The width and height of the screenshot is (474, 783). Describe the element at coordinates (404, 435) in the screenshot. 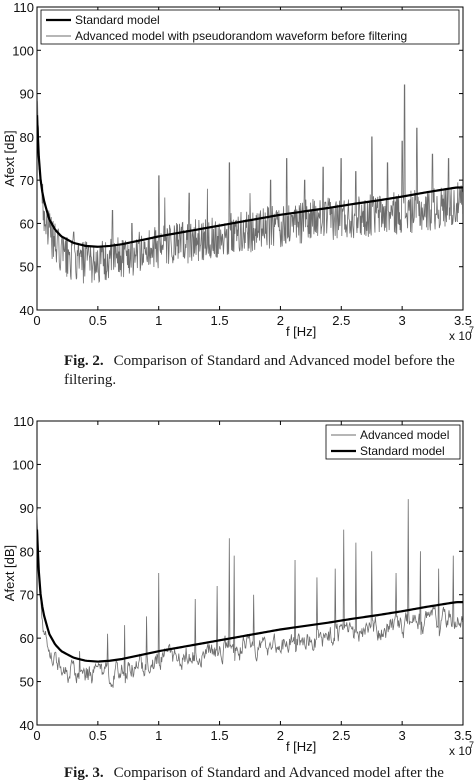

I see `legend-label: Advanced model` at that location.